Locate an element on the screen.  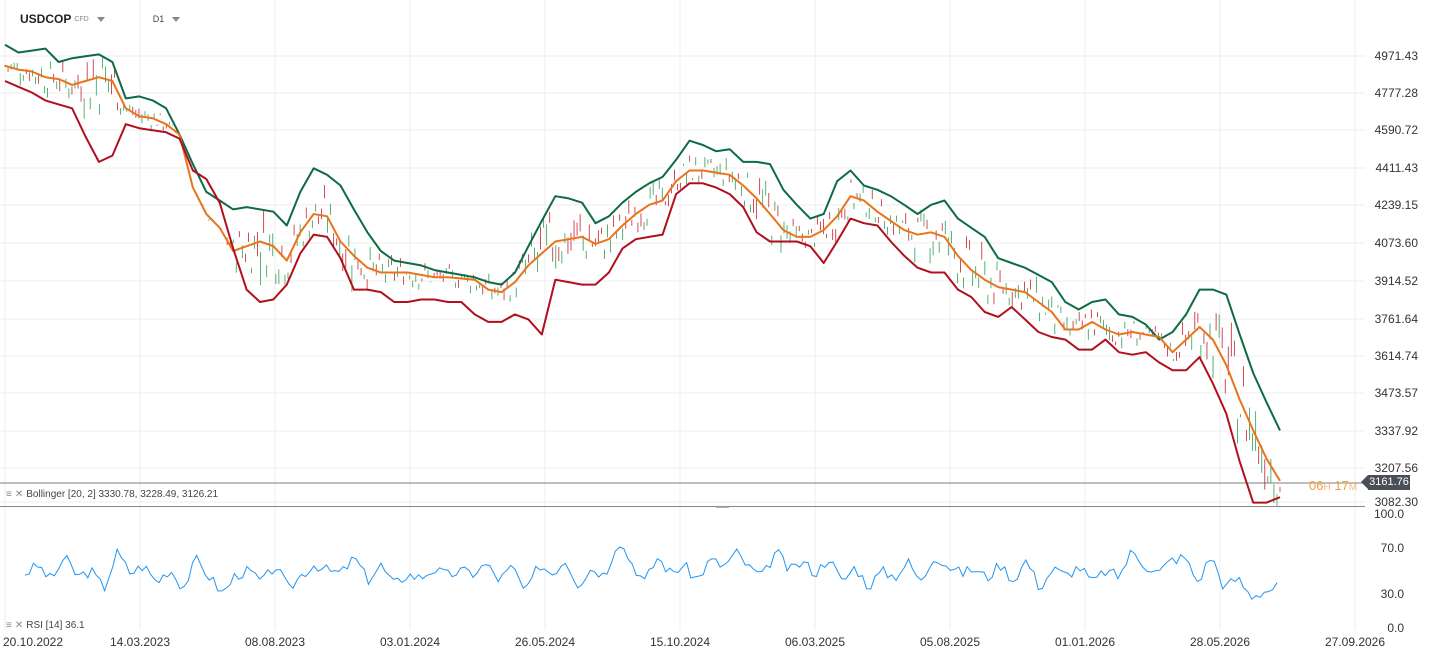
rsi-tick-label: 30.0 is located at coordinates (1393, 594).